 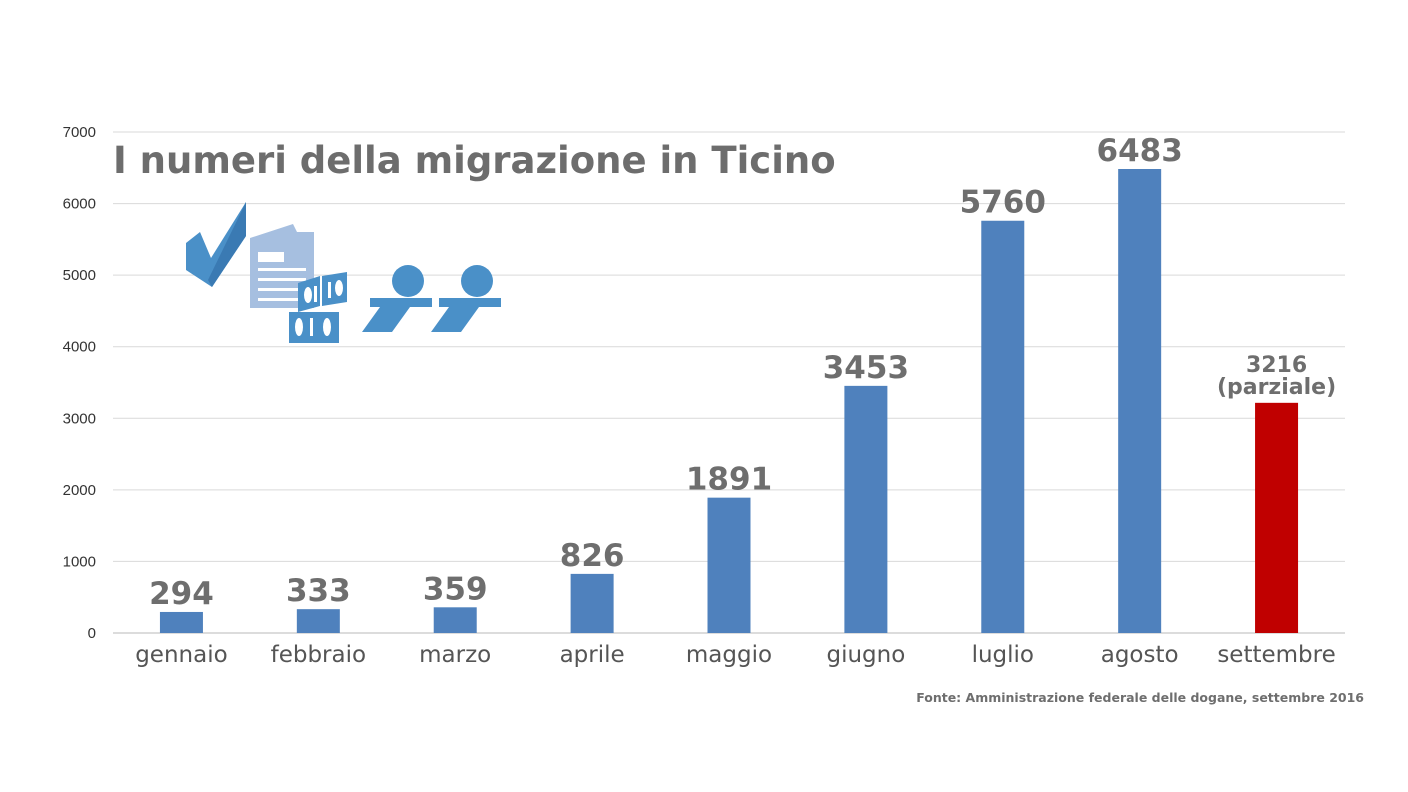 What do you see at coordinates (318, 655) in the screenshot?
I see `x-tick-label: febbraio` at bounding box center [318, 655].